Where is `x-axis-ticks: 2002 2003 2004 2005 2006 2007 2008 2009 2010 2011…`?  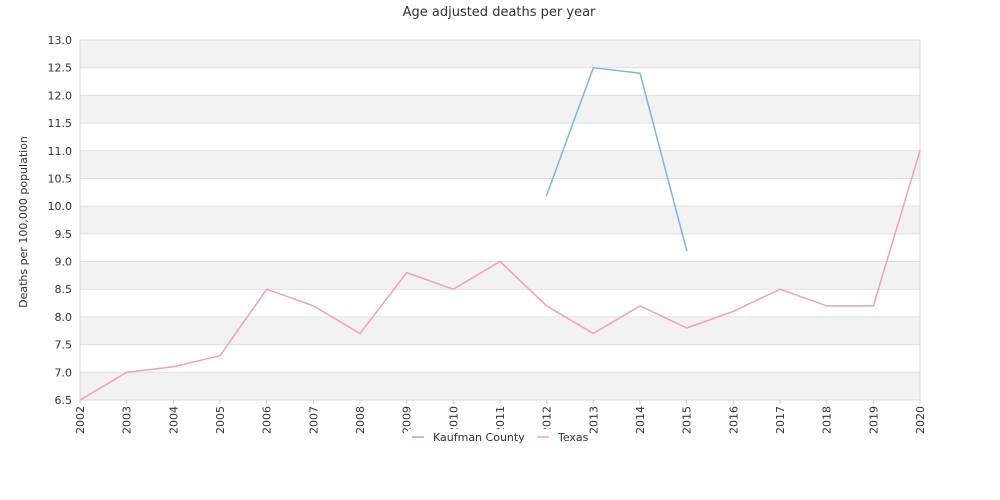 x-axis-ticks: 2002 2003 2004 2005 2006 2007 2008 2009 2010 2011… is located at coordinates (500, 417).